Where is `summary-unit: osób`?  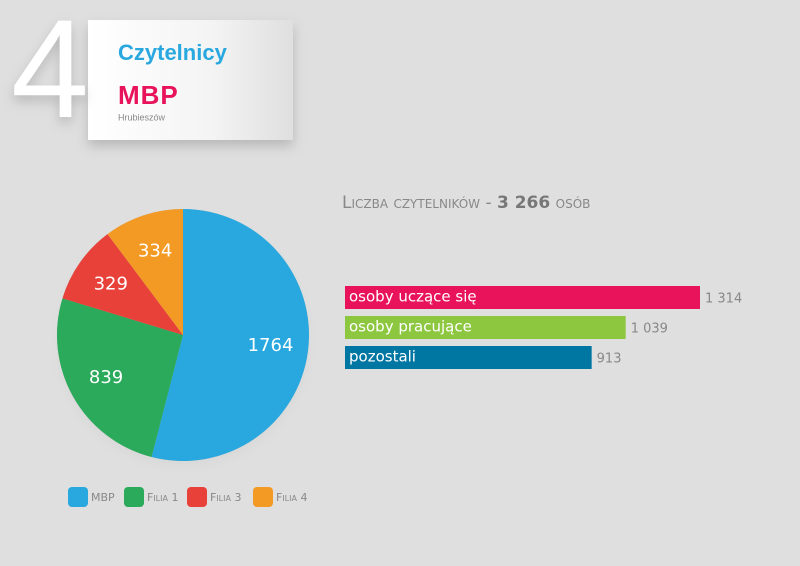
summary-unit: osób is located at coordinates (573, 203).